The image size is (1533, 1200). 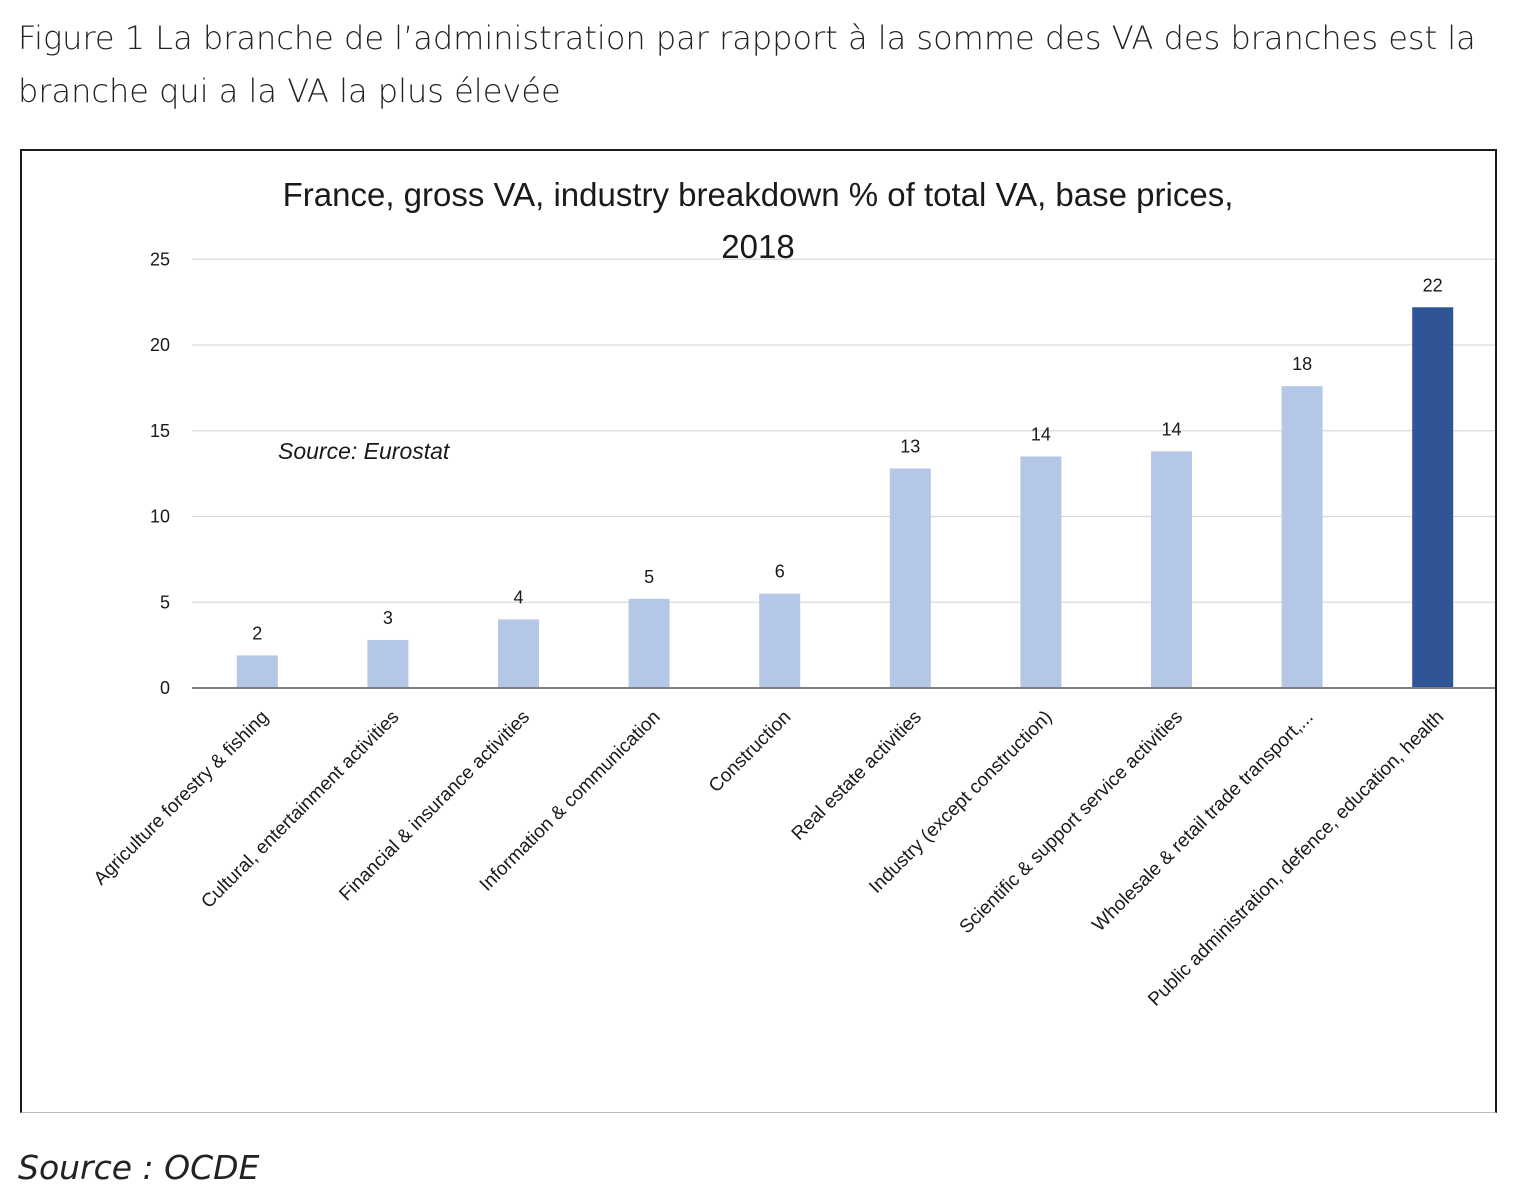 I want to click on source-note: Source : OCDE, so click(x=139, y=1167).